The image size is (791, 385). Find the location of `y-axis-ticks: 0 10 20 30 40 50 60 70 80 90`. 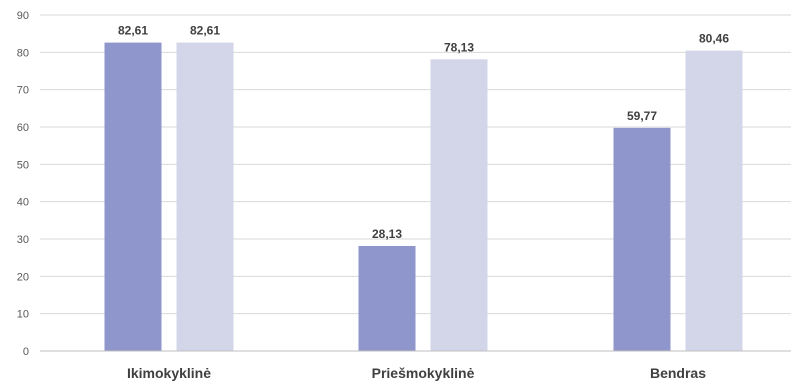

y-axis-ticks: 0 10 20 30 40 50 60 70 80 90 is located at coordinates (23, 184).